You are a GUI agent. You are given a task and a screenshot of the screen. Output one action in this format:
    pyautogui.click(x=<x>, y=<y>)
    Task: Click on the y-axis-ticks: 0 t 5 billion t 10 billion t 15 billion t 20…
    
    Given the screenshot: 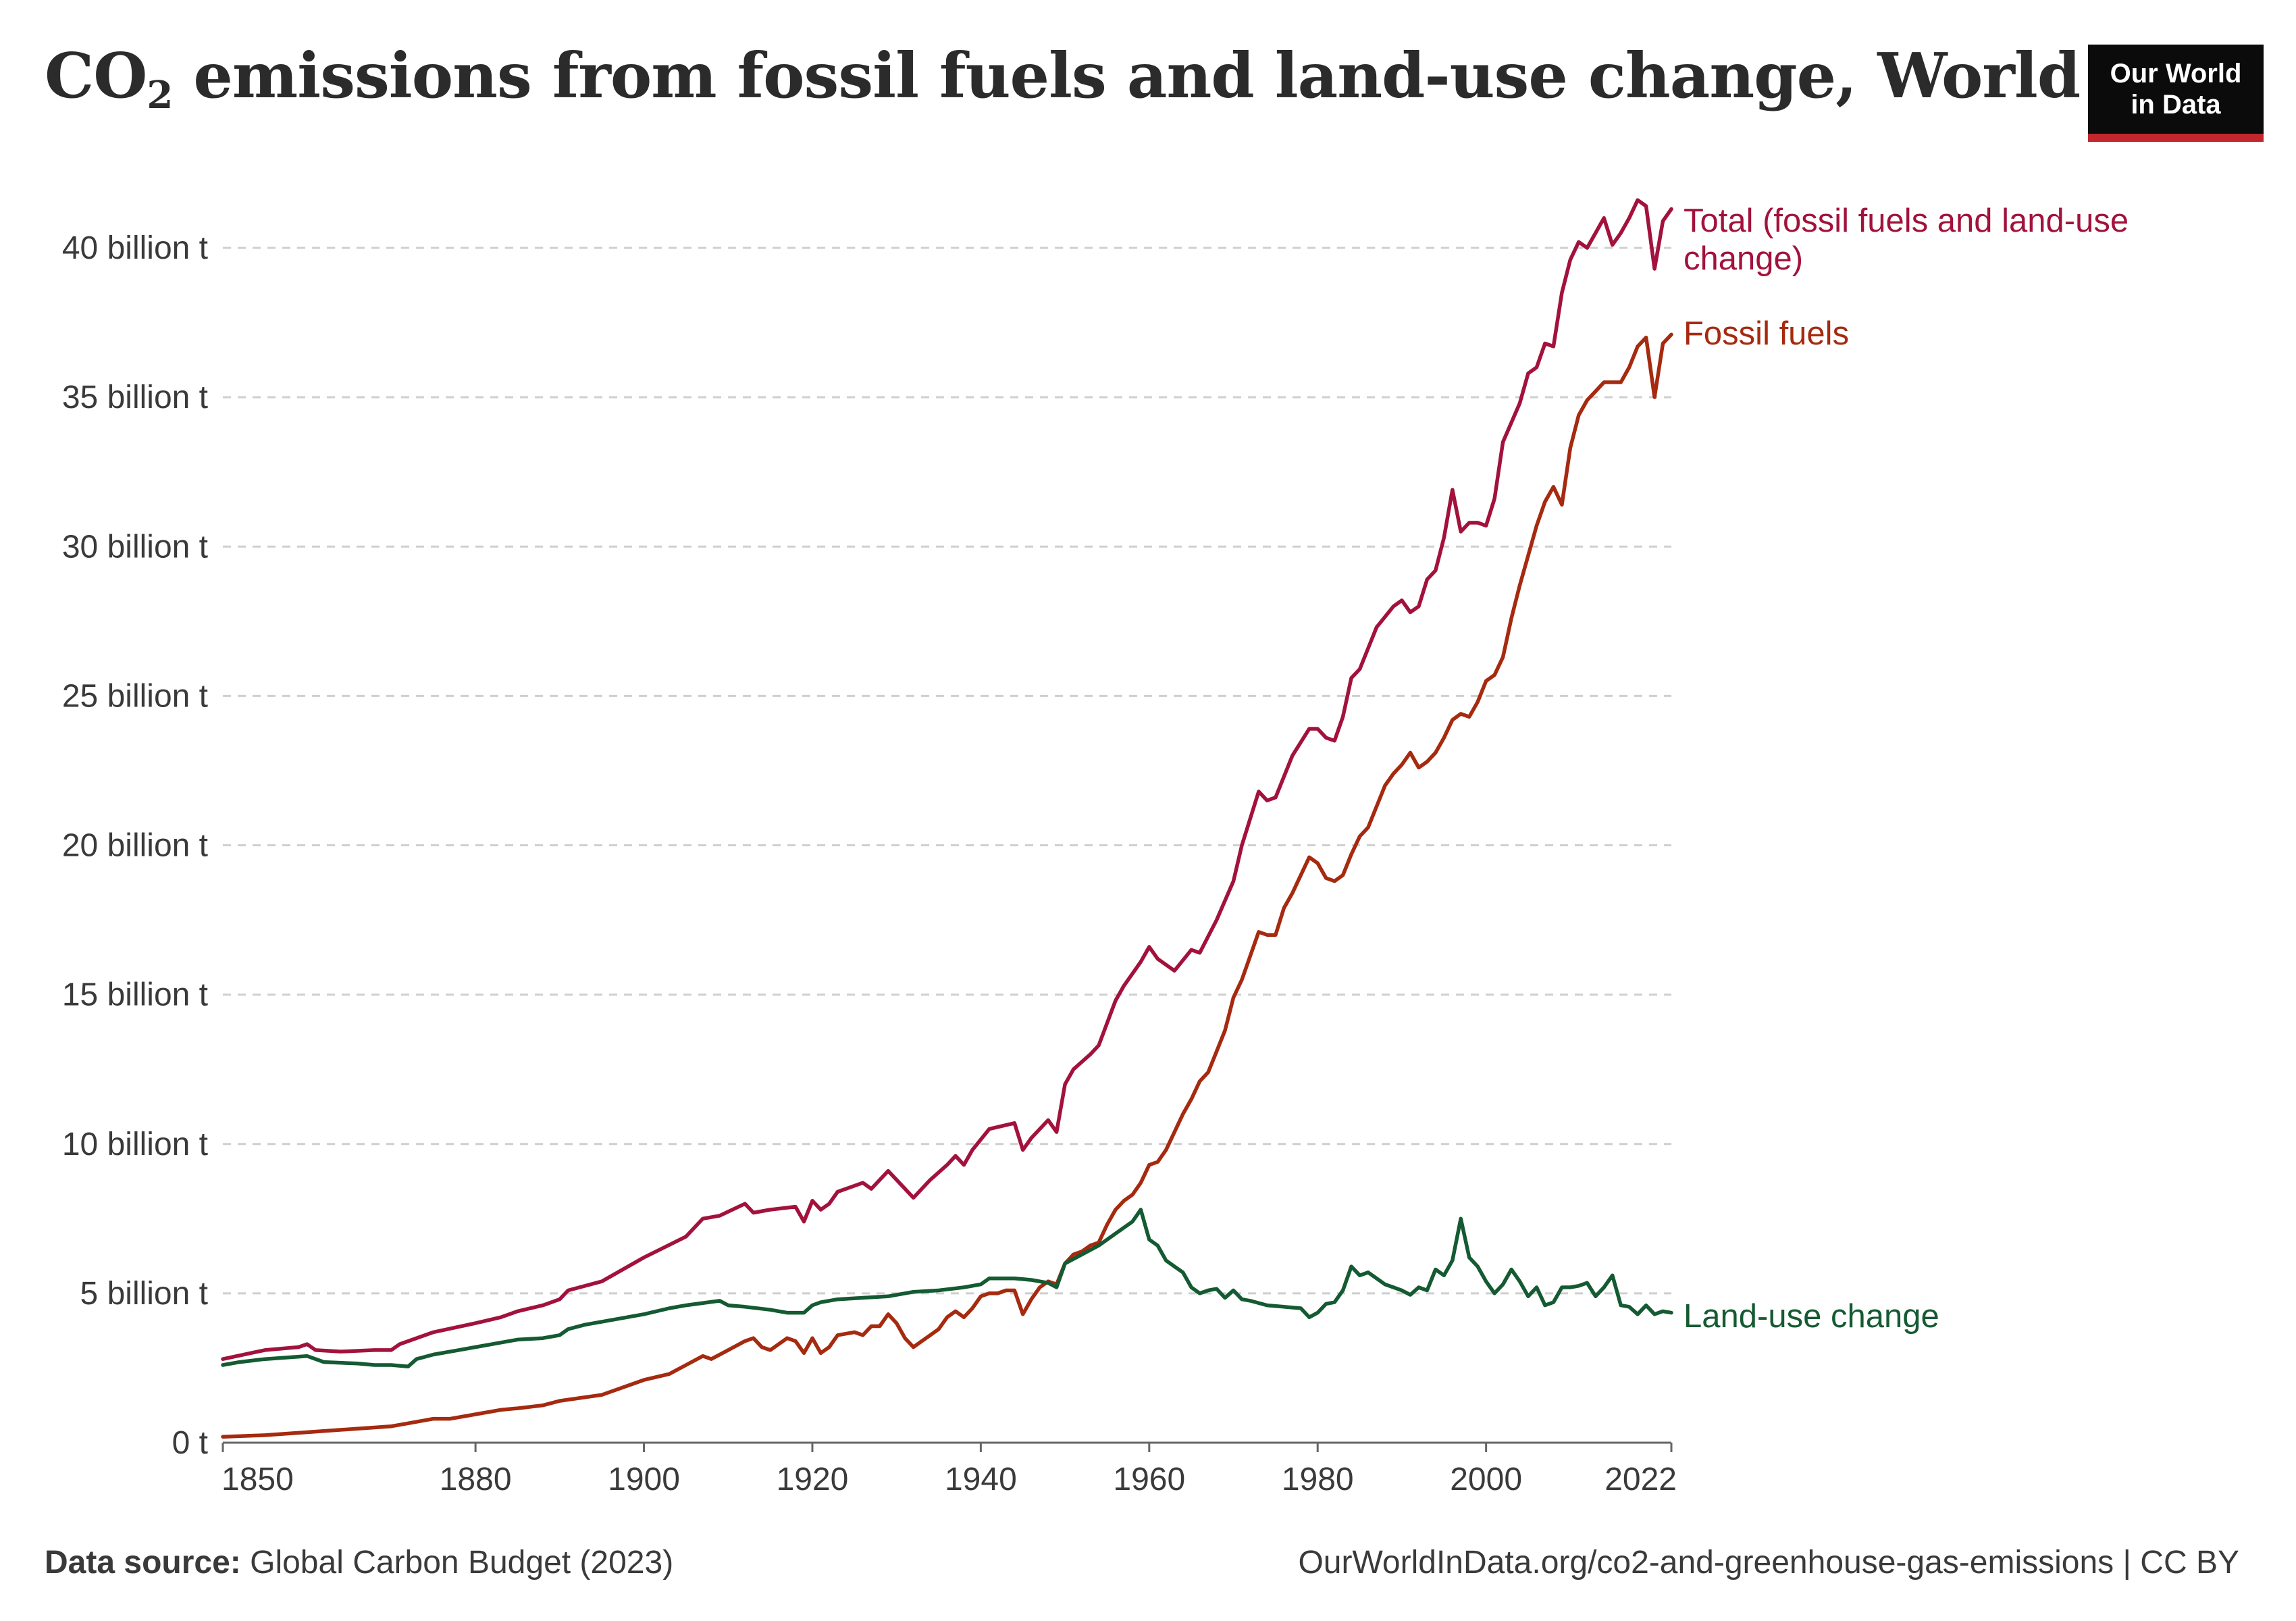 What is the action you would take?
    pyautogui.click(x=135, y=845)
    